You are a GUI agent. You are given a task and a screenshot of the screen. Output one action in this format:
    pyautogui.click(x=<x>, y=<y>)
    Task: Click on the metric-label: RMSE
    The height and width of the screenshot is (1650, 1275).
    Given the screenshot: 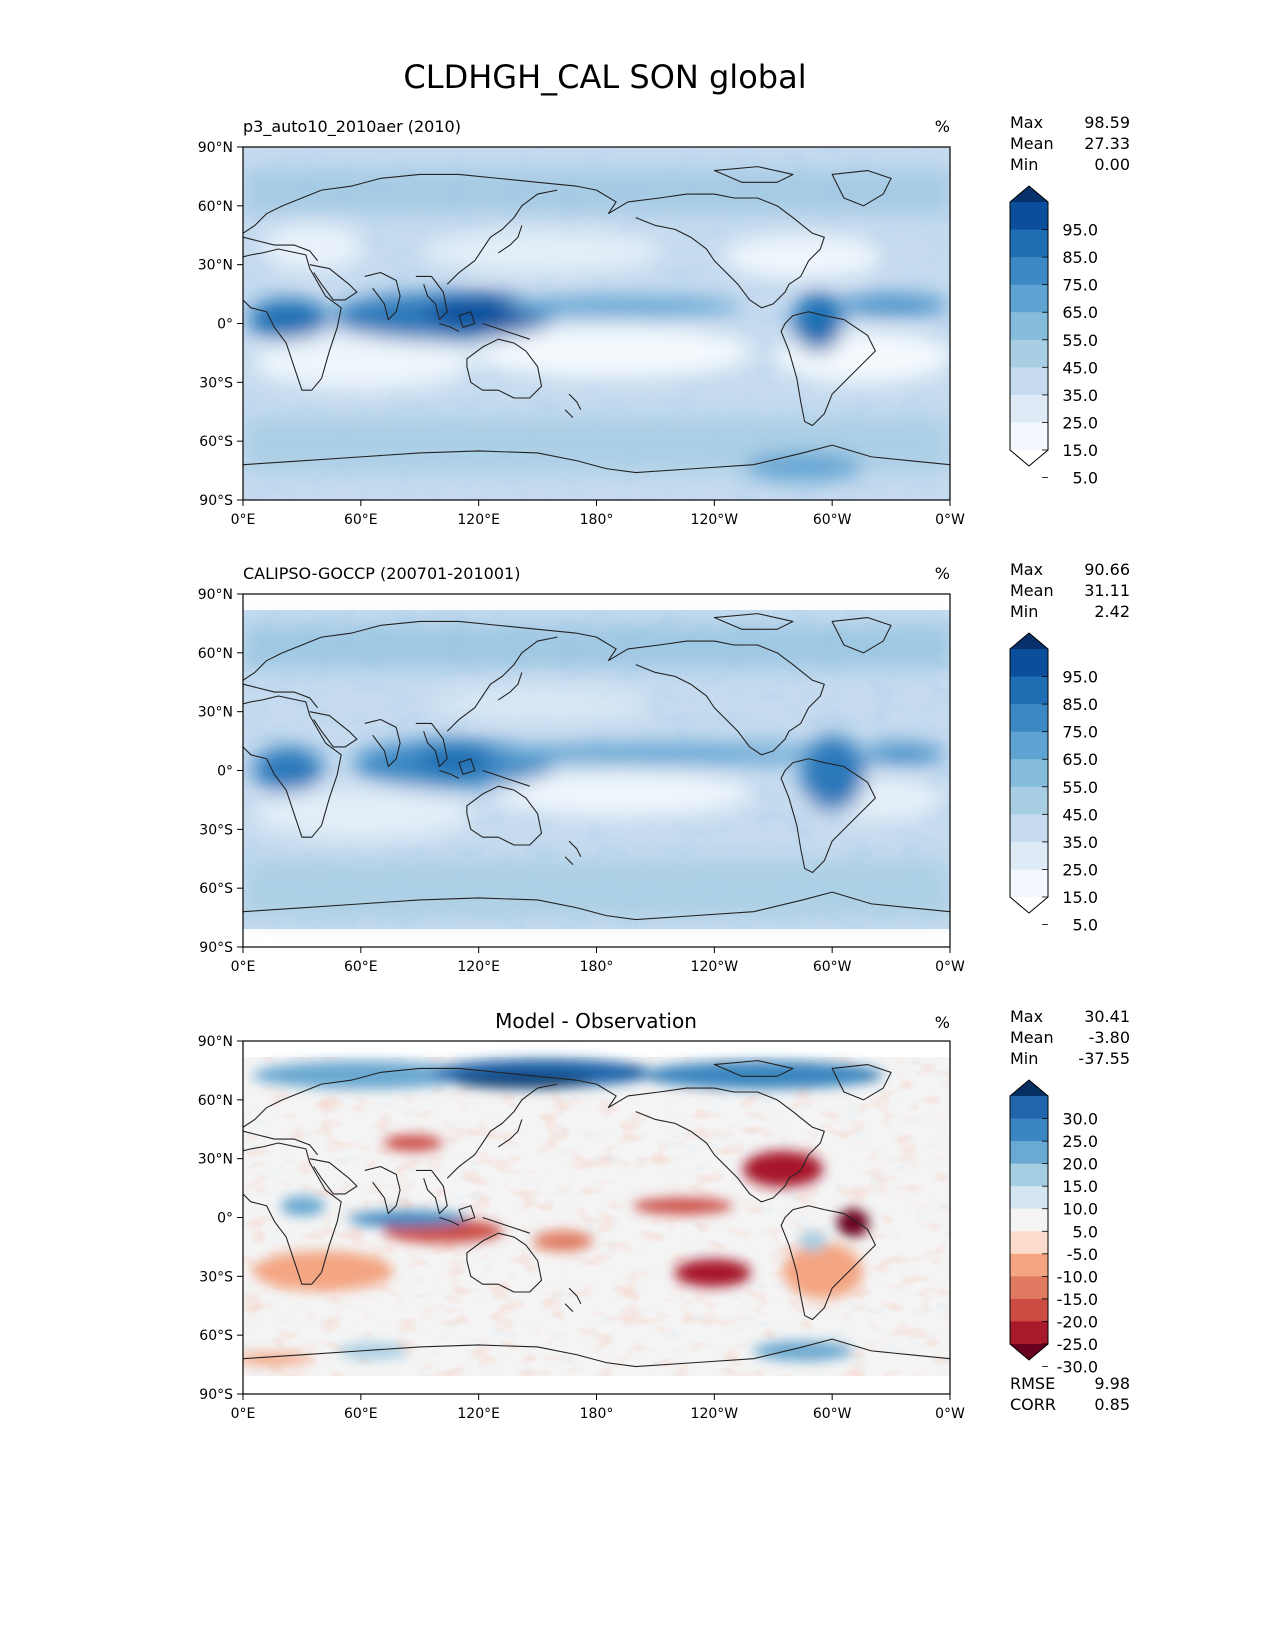 What is the action you would take?
    pyautogui.click(x=1032, y=1383)
    